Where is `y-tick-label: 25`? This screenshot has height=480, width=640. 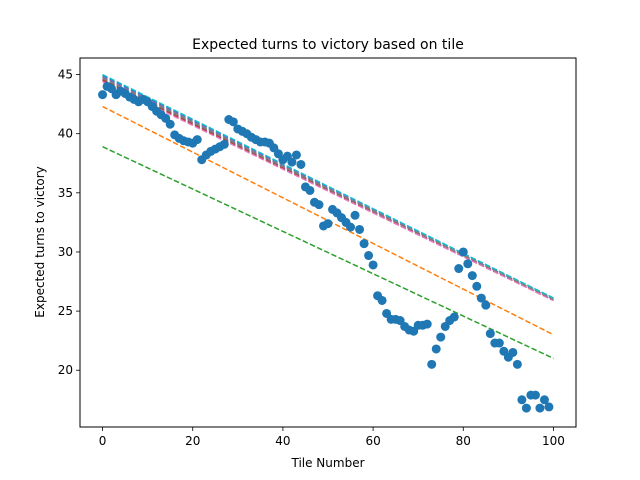
y-tick-label: 25 is located at coordinates (65, 311).